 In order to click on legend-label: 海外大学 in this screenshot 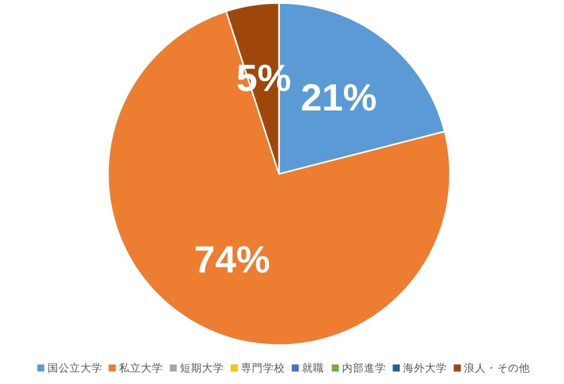, I will do `click(424, 368)`.